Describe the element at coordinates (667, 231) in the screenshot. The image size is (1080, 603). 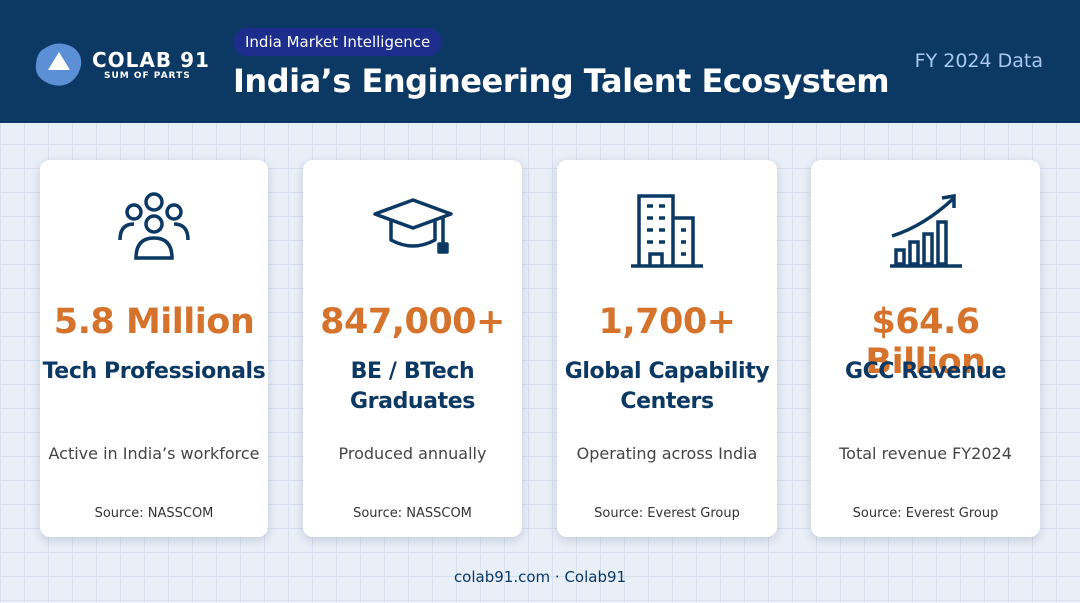
I see `icon-building` at that location.